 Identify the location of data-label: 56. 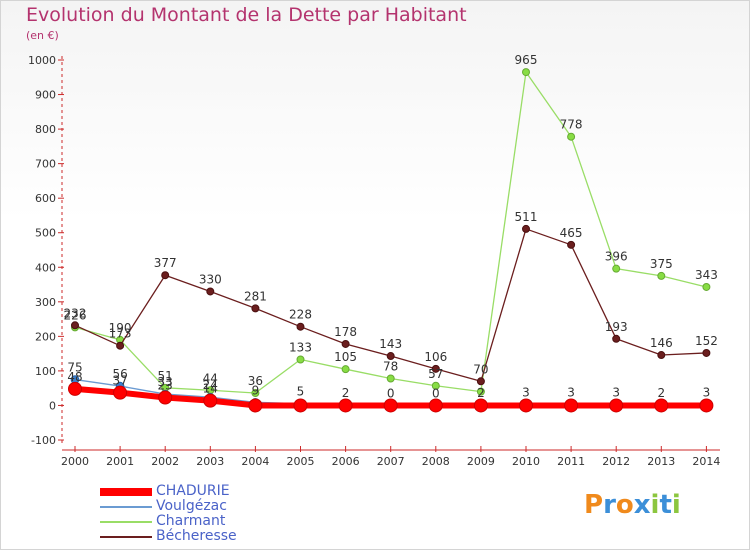
(119, 374).